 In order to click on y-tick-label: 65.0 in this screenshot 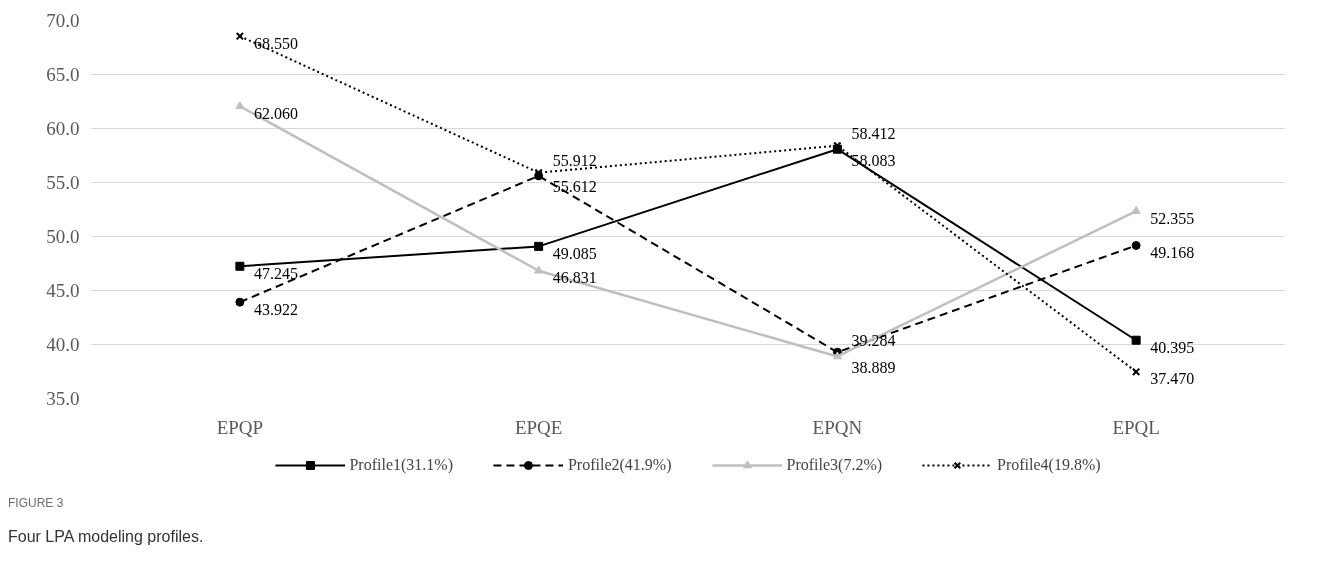, I will do `click(63, 74)`.